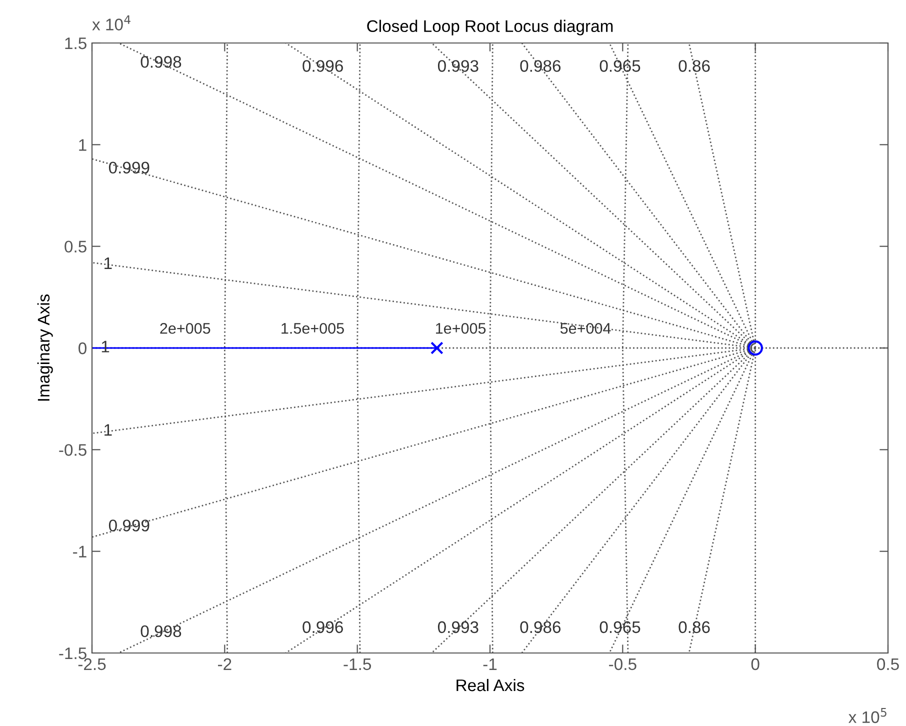  Describe the element at coordinates (75, 44) in the screenshot. I see `y-tick-label: 1.5` at that location.